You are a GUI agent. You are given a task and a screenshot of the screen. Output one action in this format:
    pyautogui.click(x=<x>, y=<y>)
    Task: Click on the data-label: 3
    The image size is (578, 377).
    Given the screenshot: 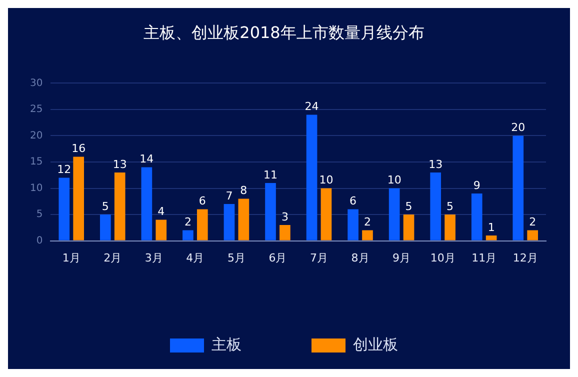 What is the action you would take?
    pyautogui.click(x=284, y=217)
    